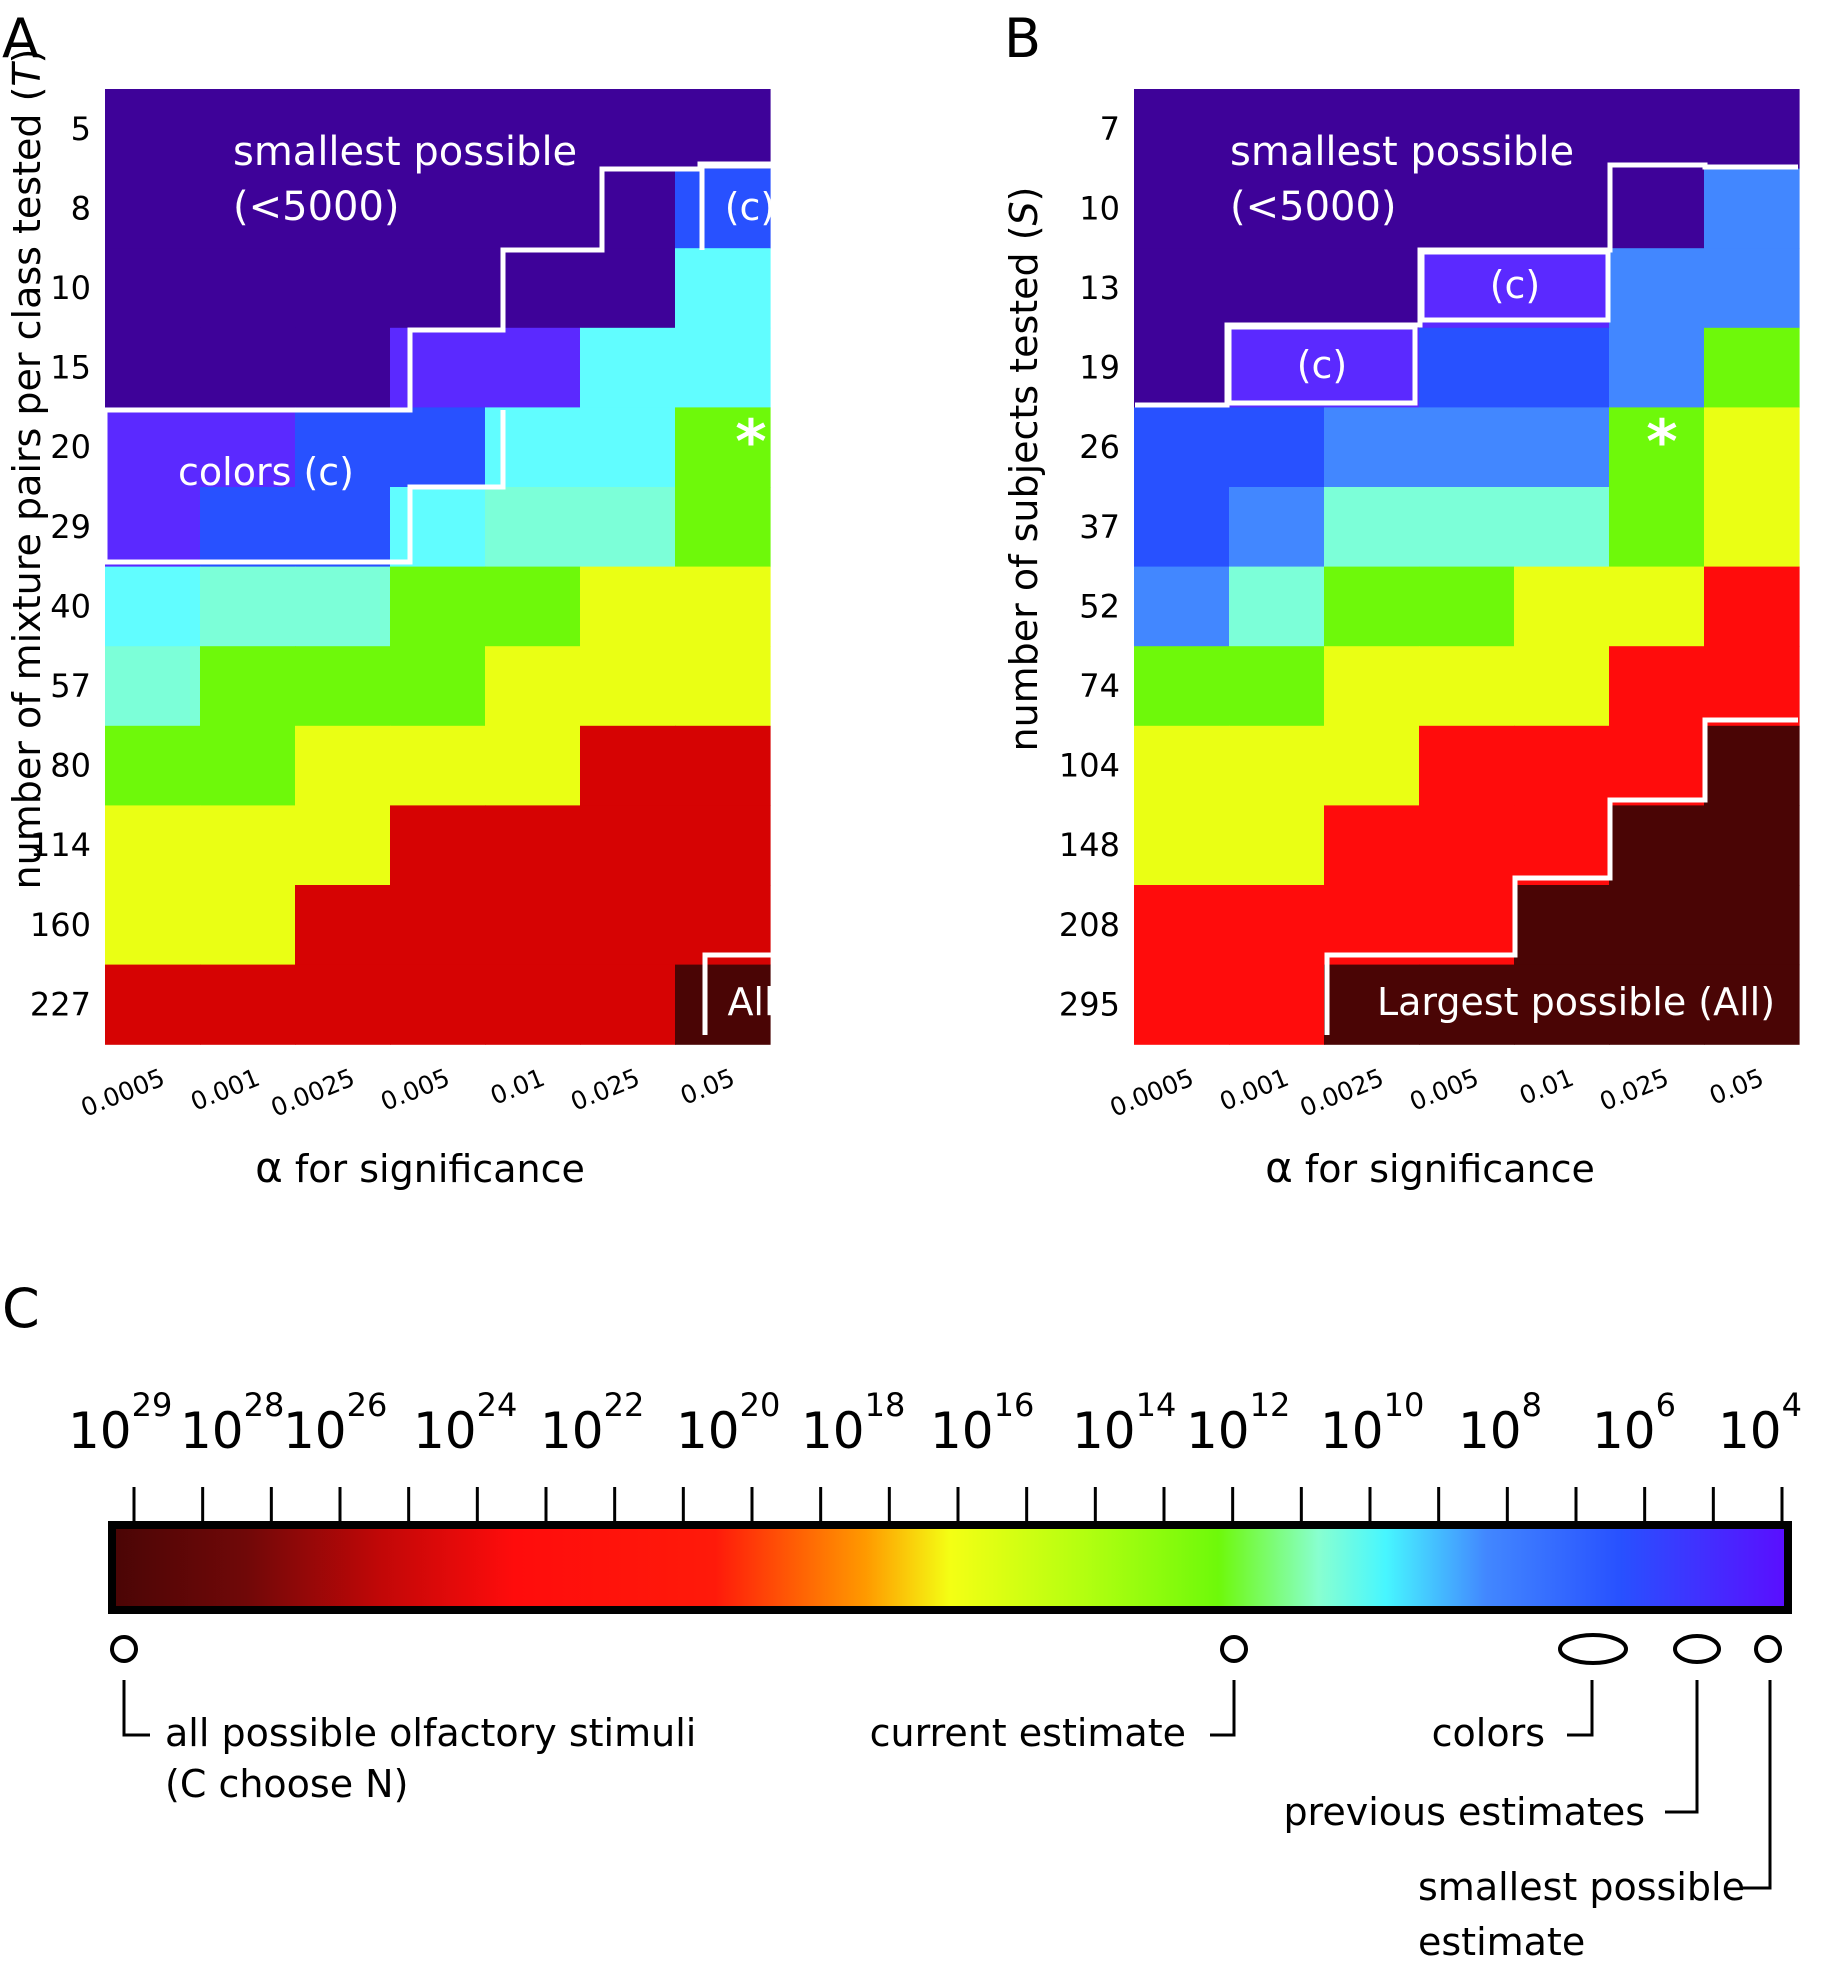 The width and height of the screenshot is (1826, 1983). Describe the element at coordinates (420, 1167) in the screenshot. I see `xlabel-a: α for significance` at that location.